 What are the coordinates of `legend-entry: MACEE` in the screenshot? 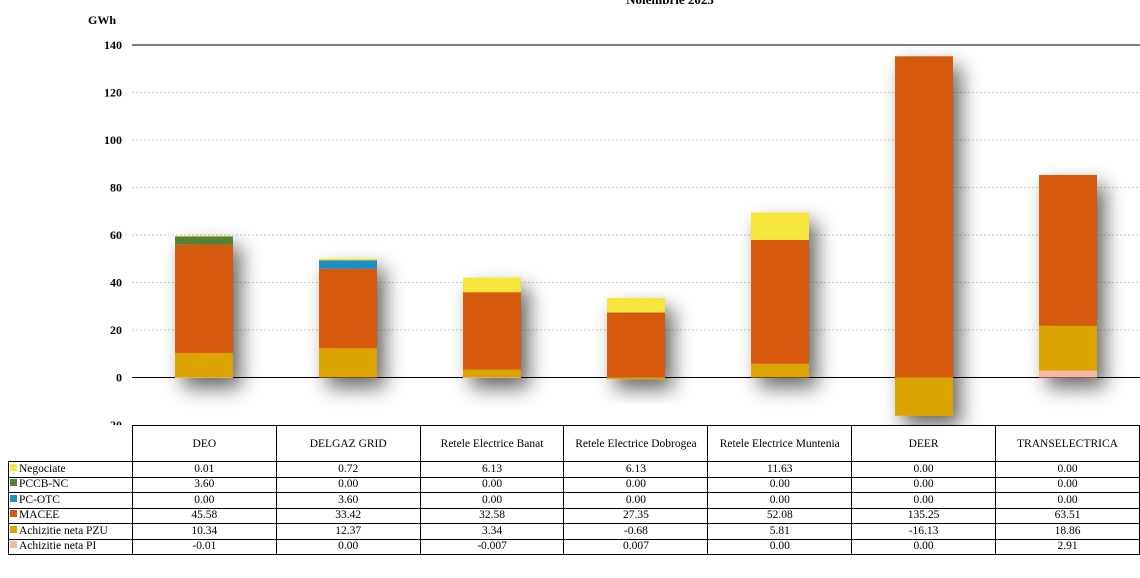 It's located at (70, 515).